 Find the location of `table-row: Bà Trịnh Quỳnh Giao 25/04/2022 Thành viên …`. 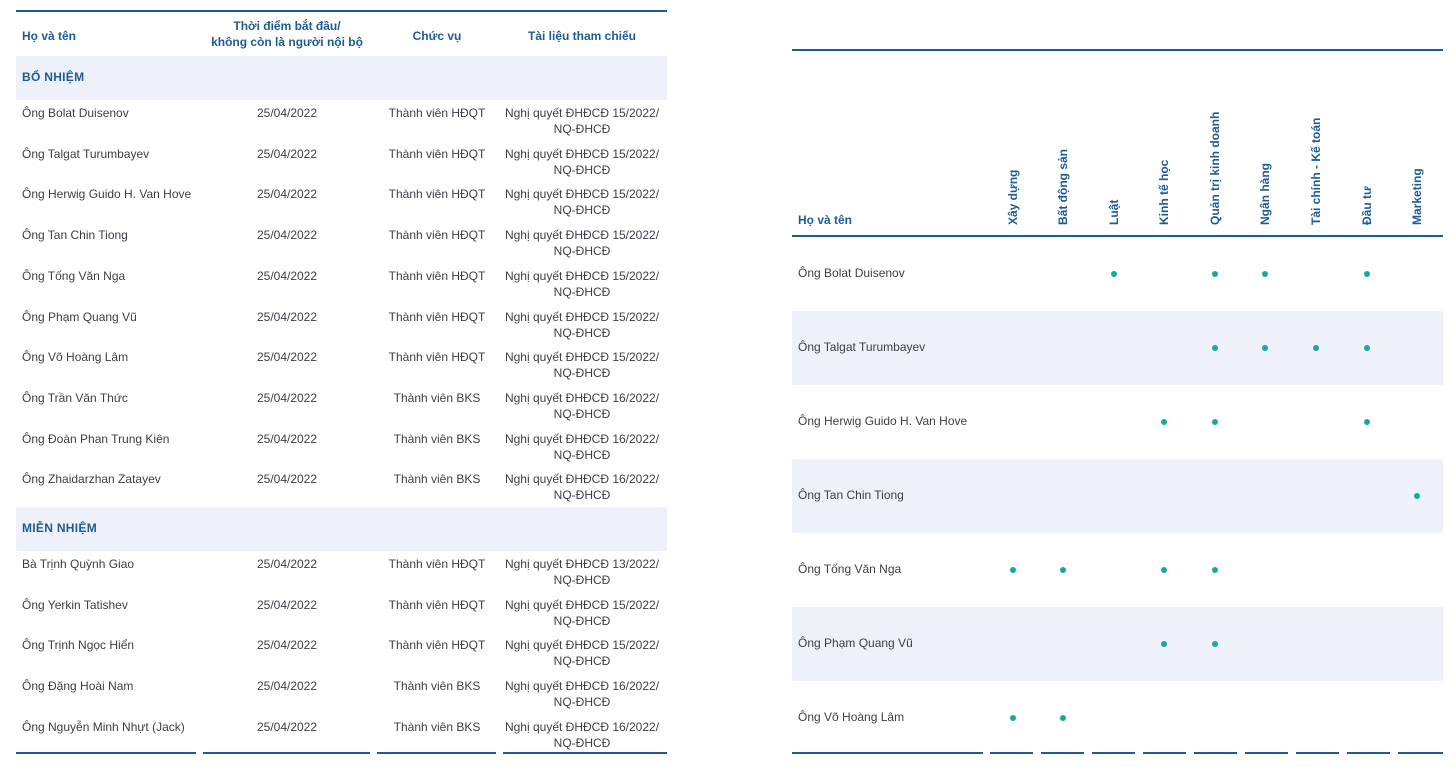

table-row: Bà Trịnh Quỳnh Giao 25/04/2022 Thành viên … is located at coordinates (341, 571).